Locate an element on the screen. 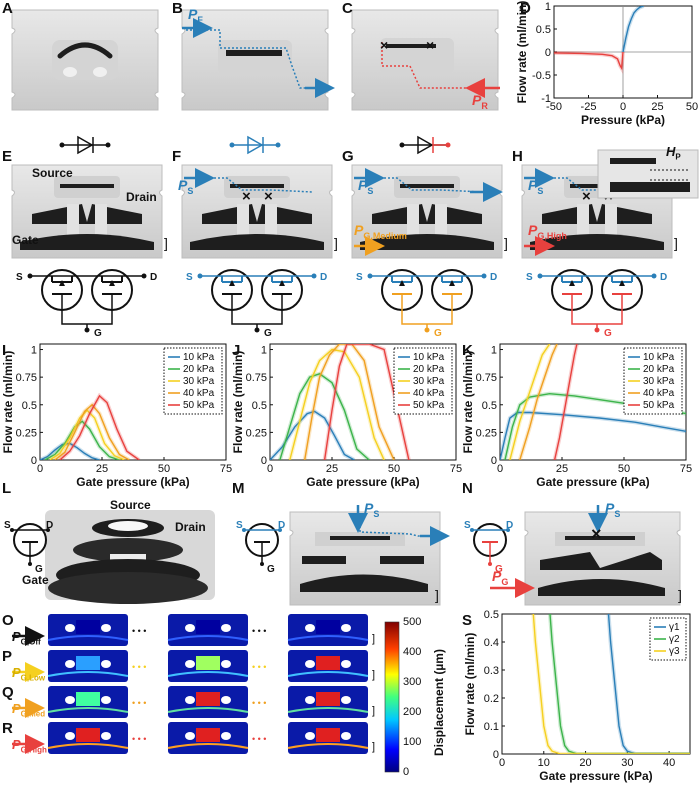 This screenshot has width=700, height=786. label-gate-l: Gate is located at coordinates (35, 580).